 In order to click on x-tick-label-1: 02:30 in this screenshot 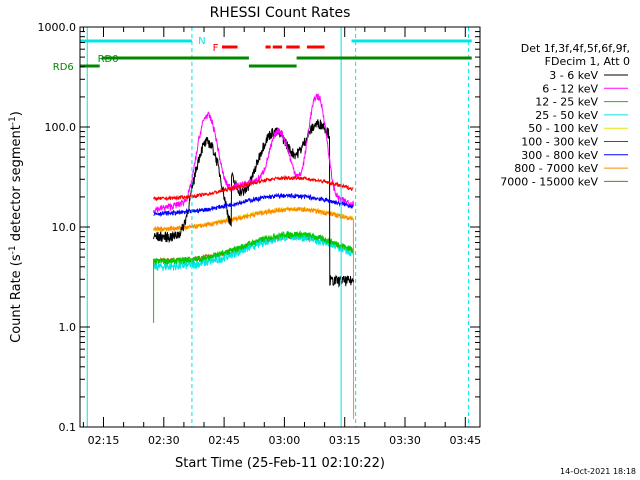, I will do `click(164, 440)`.